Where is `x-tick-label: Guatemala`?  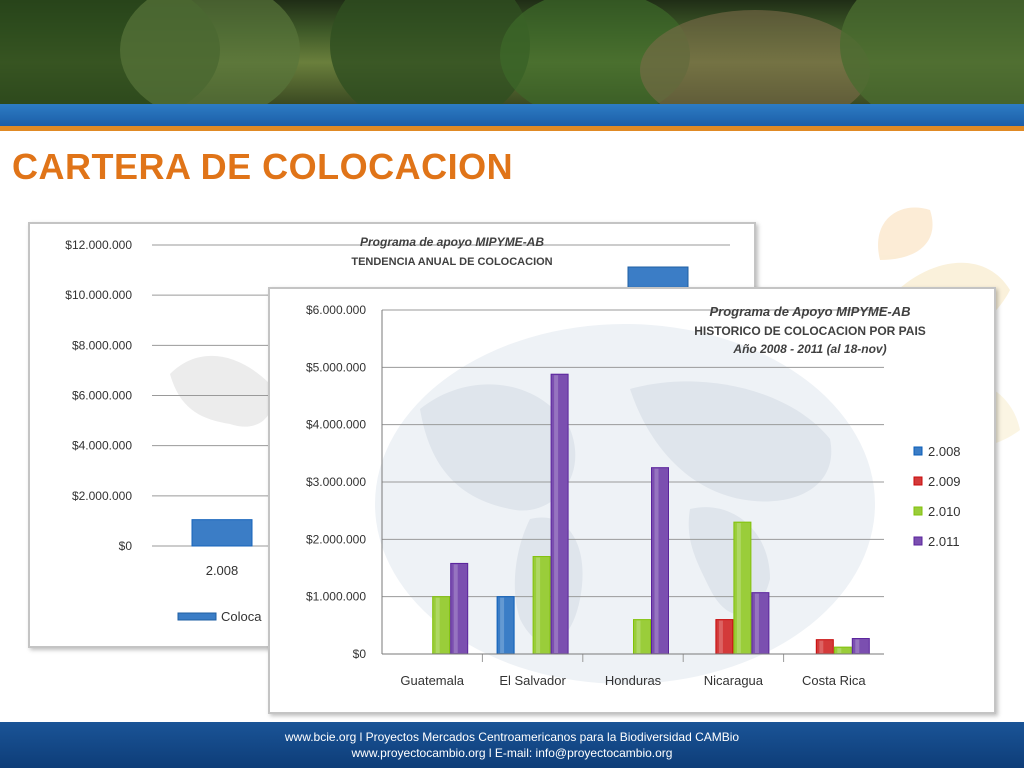
x-tick-label: Guatemala is located at coordinates (432, 680).